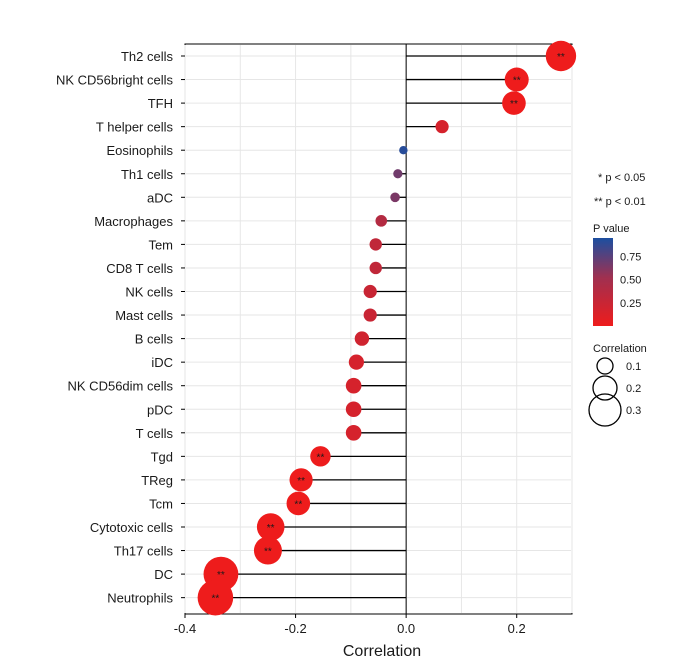 Image resolution: width=685 pixels, height=666 pixels. Describe the element at coordinates (144, 315) in the screenshot. I see `y-tick-label: Mast cells` at that location.